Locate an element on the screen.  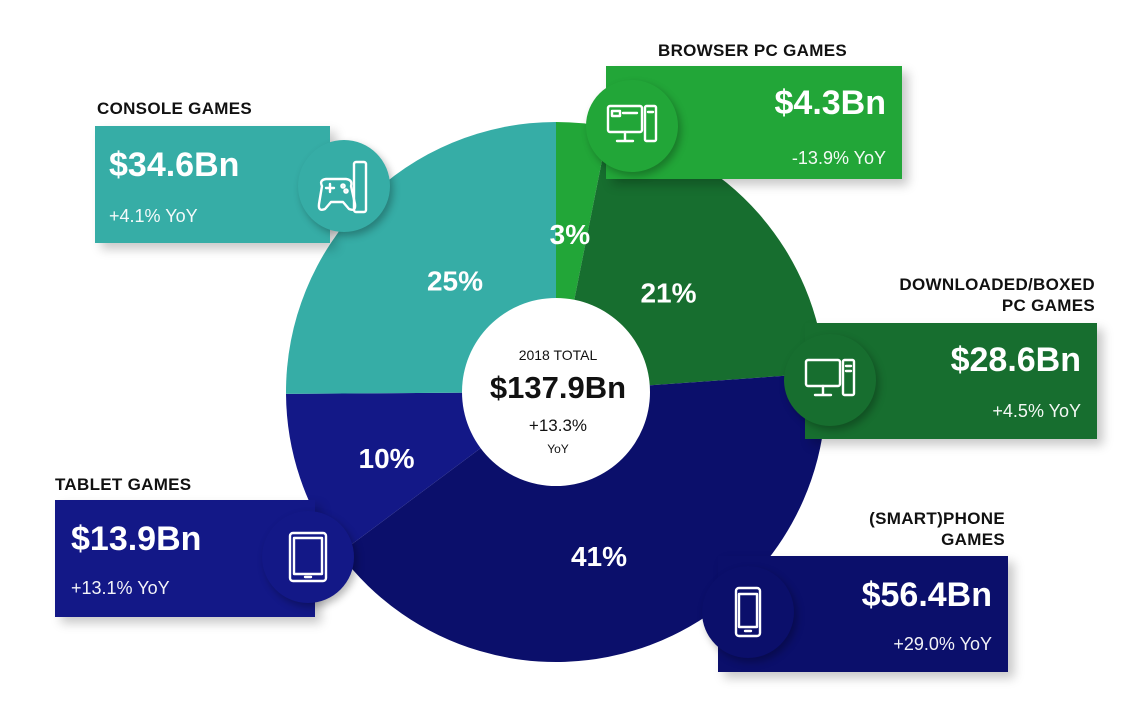
console-games-yoy: +4.1% YoY is located at coordinates (153, 216).